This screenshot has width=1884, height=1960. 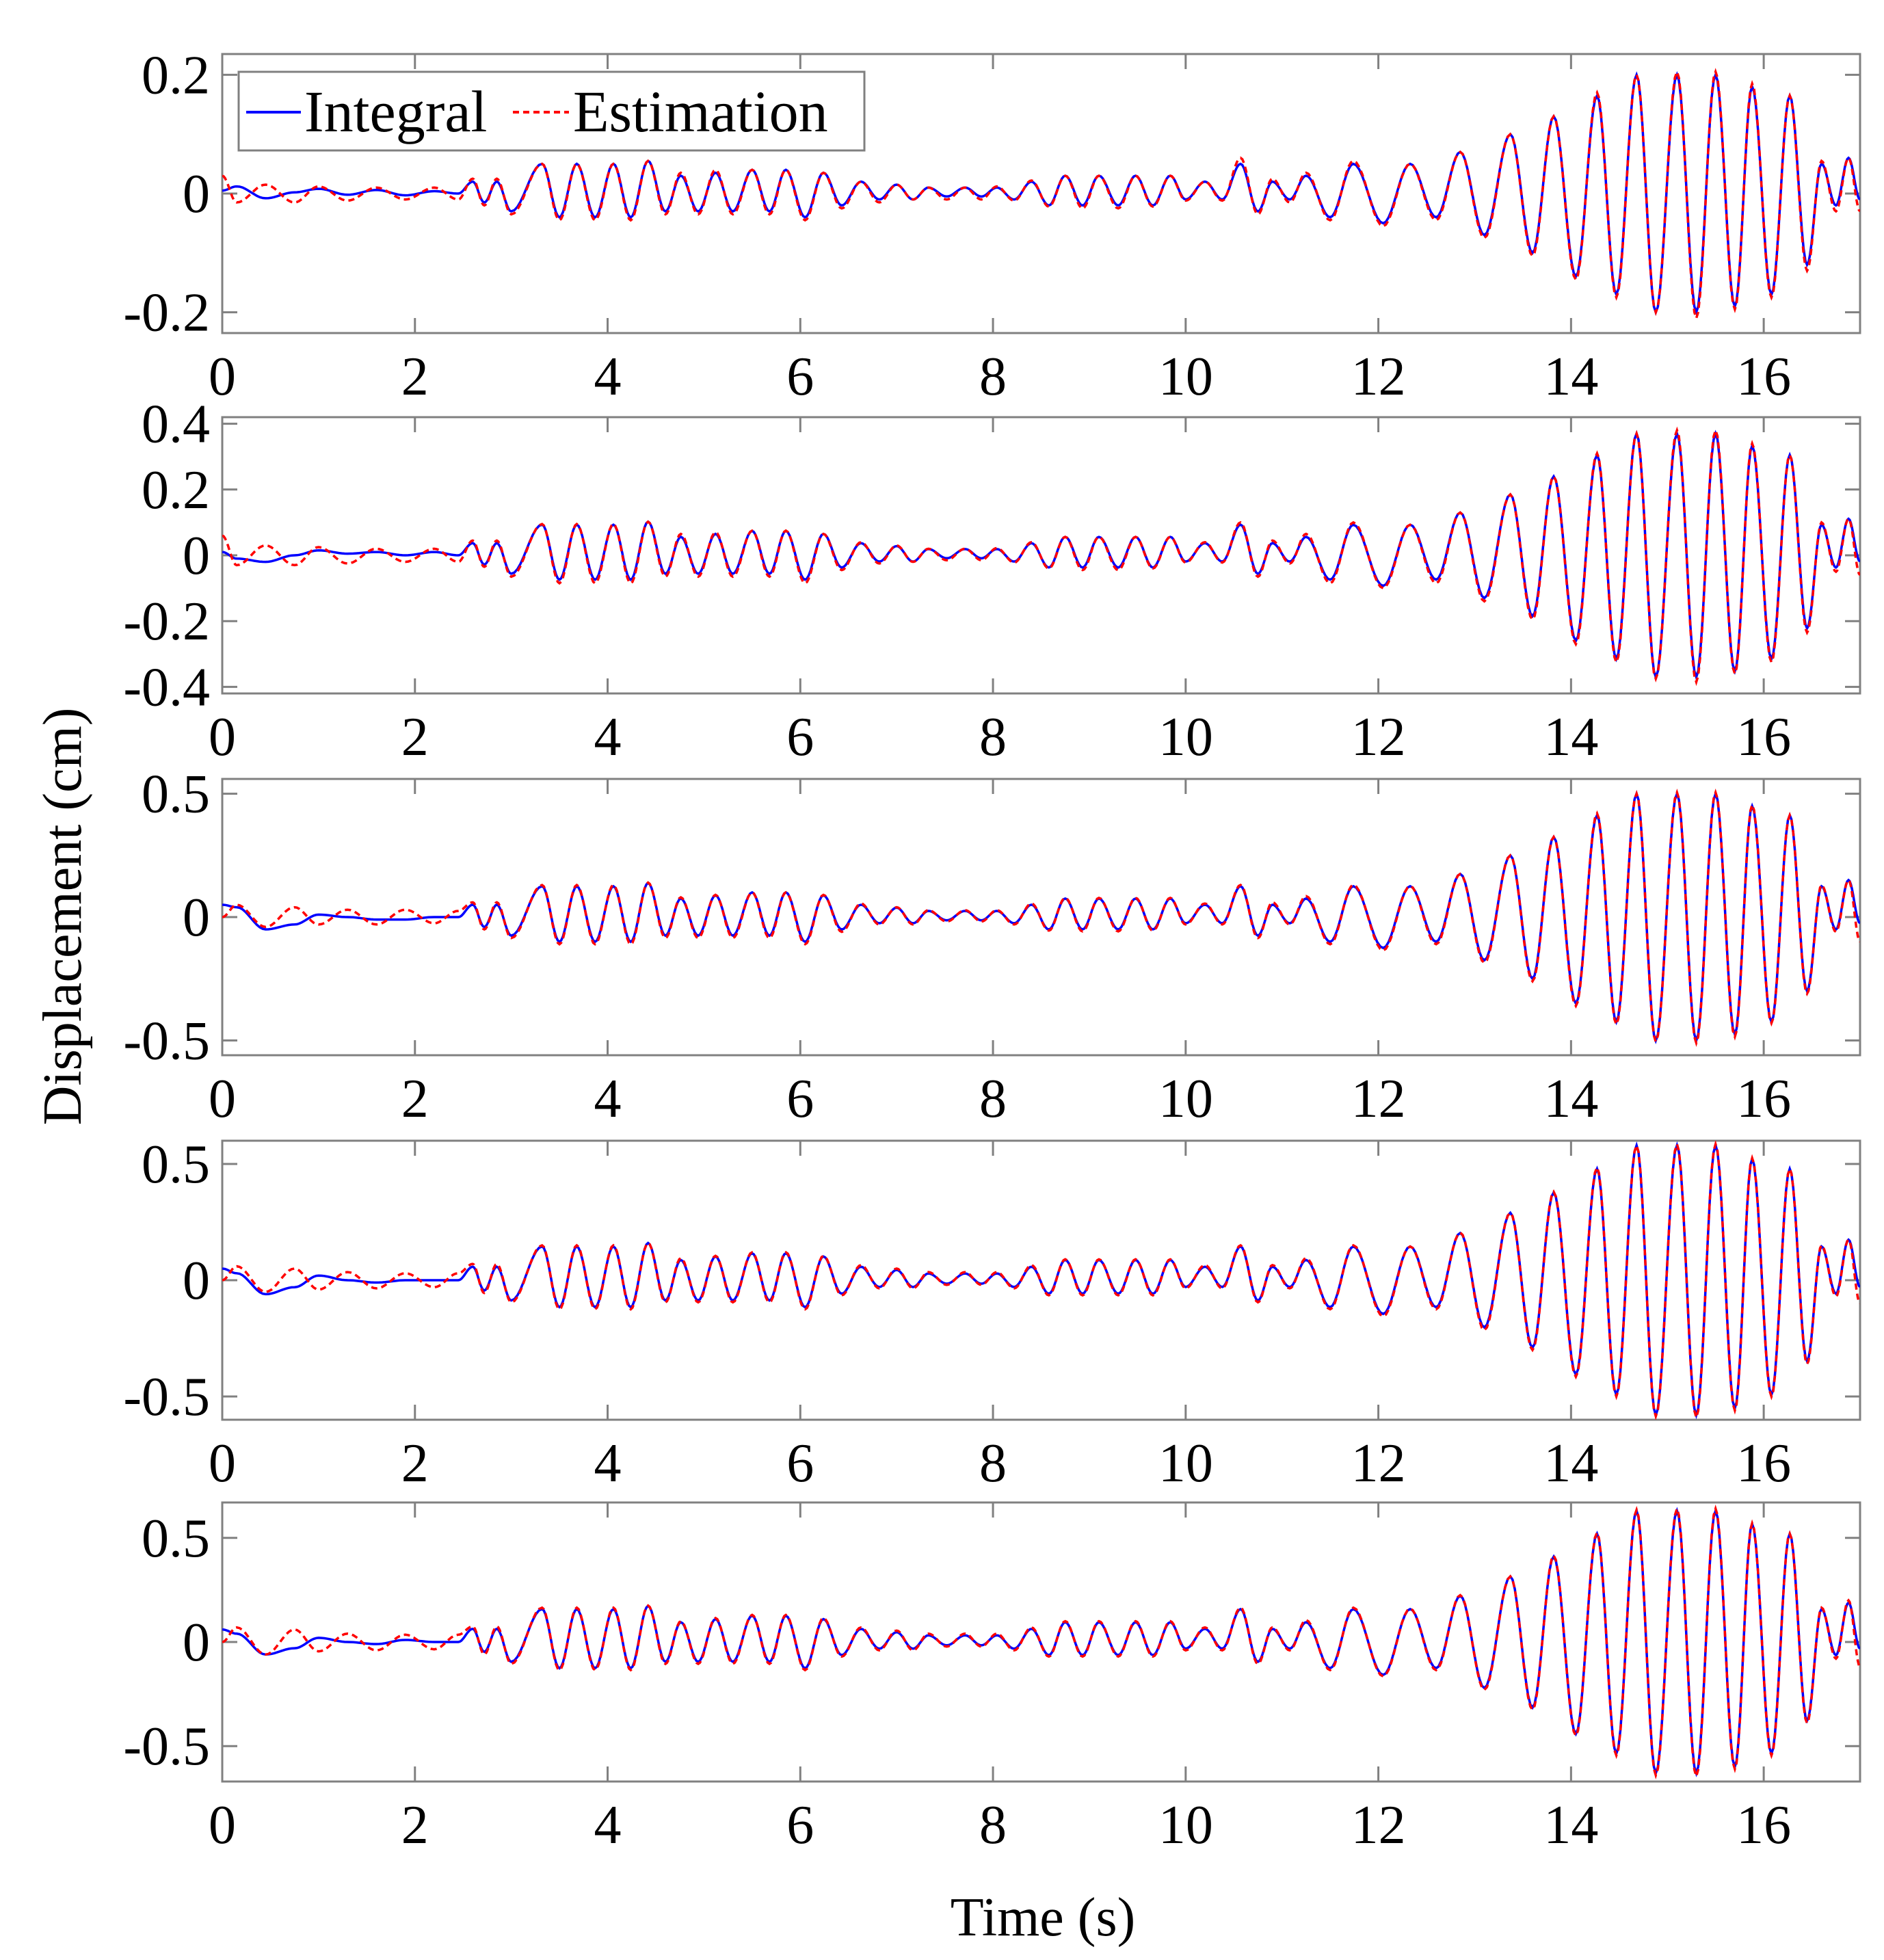 I want to click on y-tick-label: -0.4, so click(x=166, y=687).